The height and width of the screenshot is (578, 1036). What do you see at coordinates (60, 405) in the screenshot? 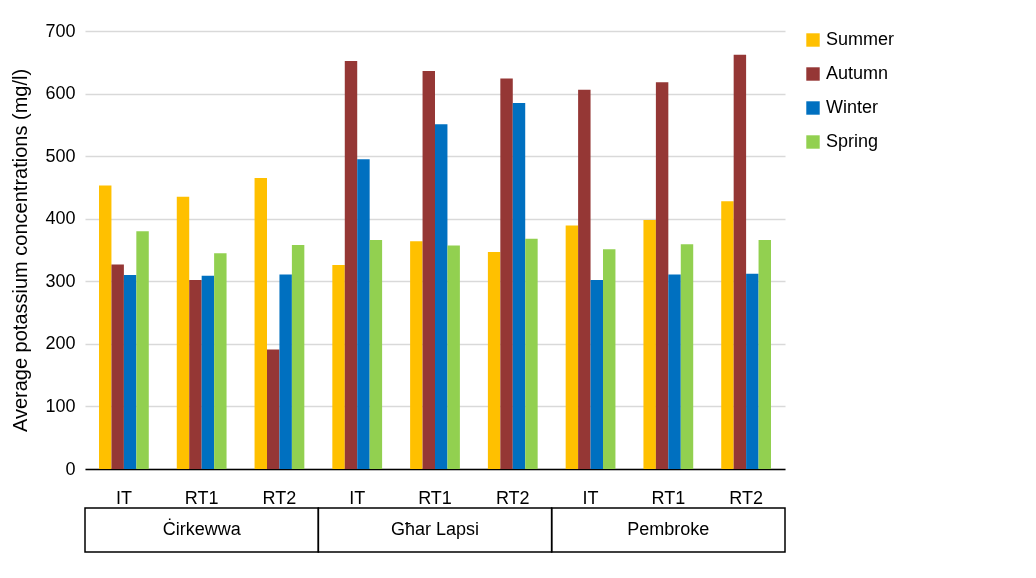
I see `y-tick-label: 100` at bounding box center [60, 405].